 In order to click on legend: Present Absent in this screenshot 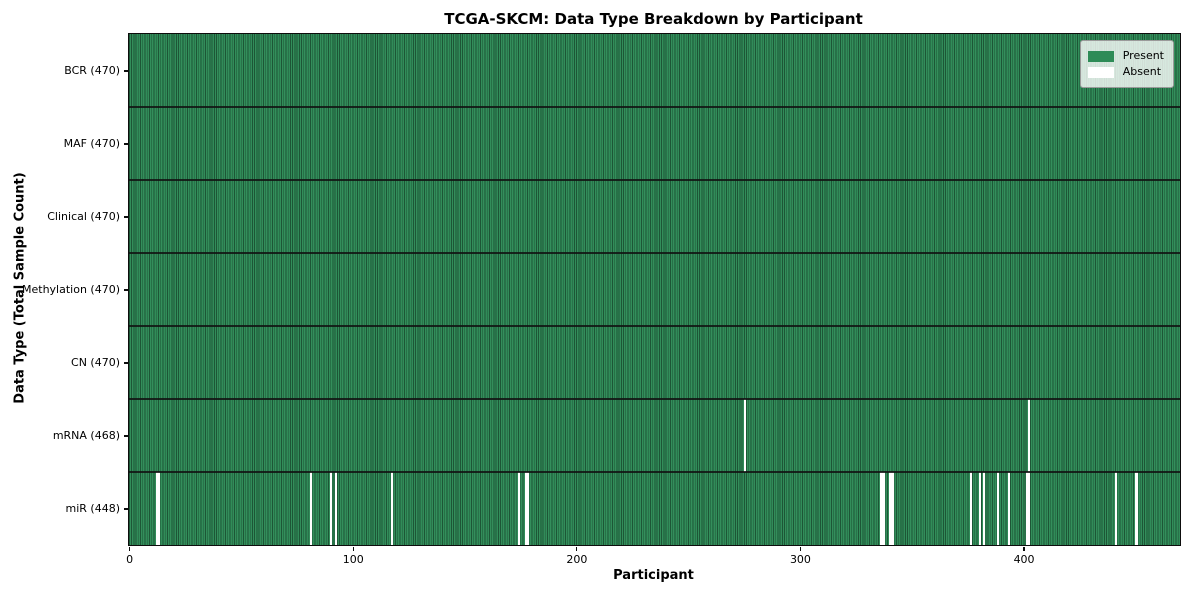, I will do `click(1126, 64)`.